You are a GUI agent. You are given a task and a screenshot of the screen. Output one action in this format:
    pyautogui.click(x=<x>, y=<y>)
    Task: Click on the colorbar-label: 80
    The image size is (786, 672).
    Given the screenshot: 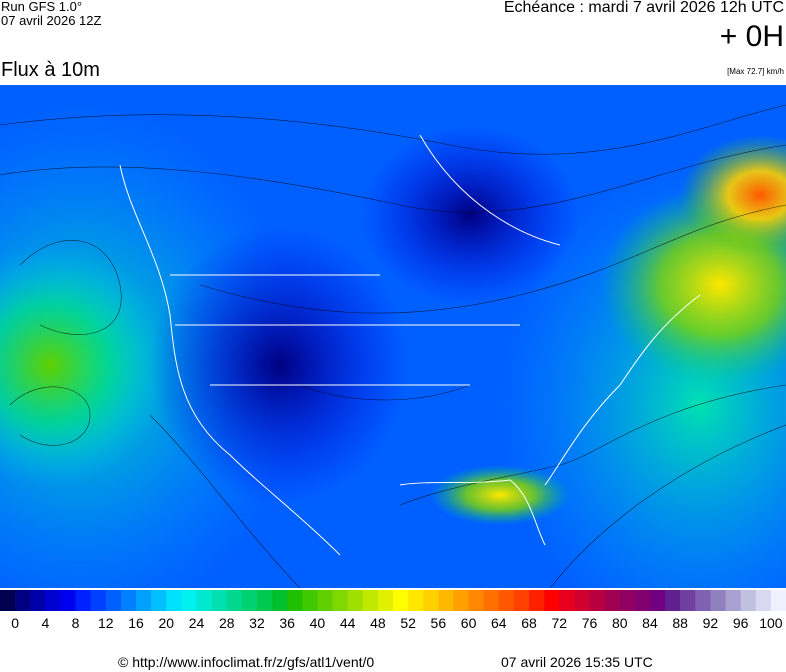 What is the action you would take?
    pyautogui.click(x=620, y=623)
    